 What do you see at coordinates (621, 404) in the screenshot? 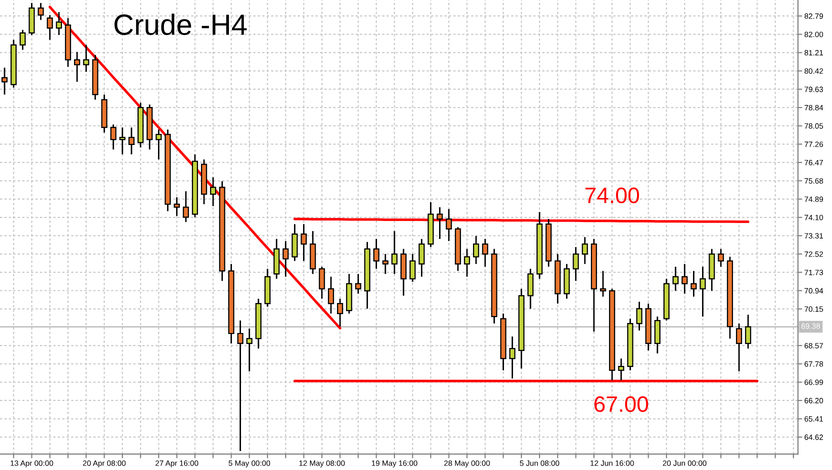
I see `series-label: 67.00` at bounding box center [621, 404].